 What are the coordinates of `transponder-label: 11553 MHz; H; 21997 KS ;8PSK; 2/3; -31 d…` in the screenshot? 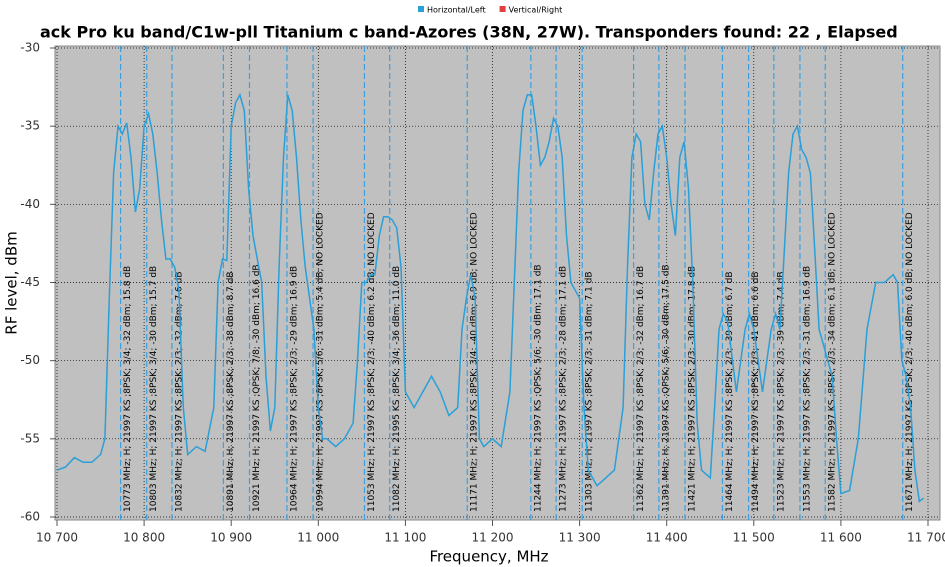 It's located at (807, 389).